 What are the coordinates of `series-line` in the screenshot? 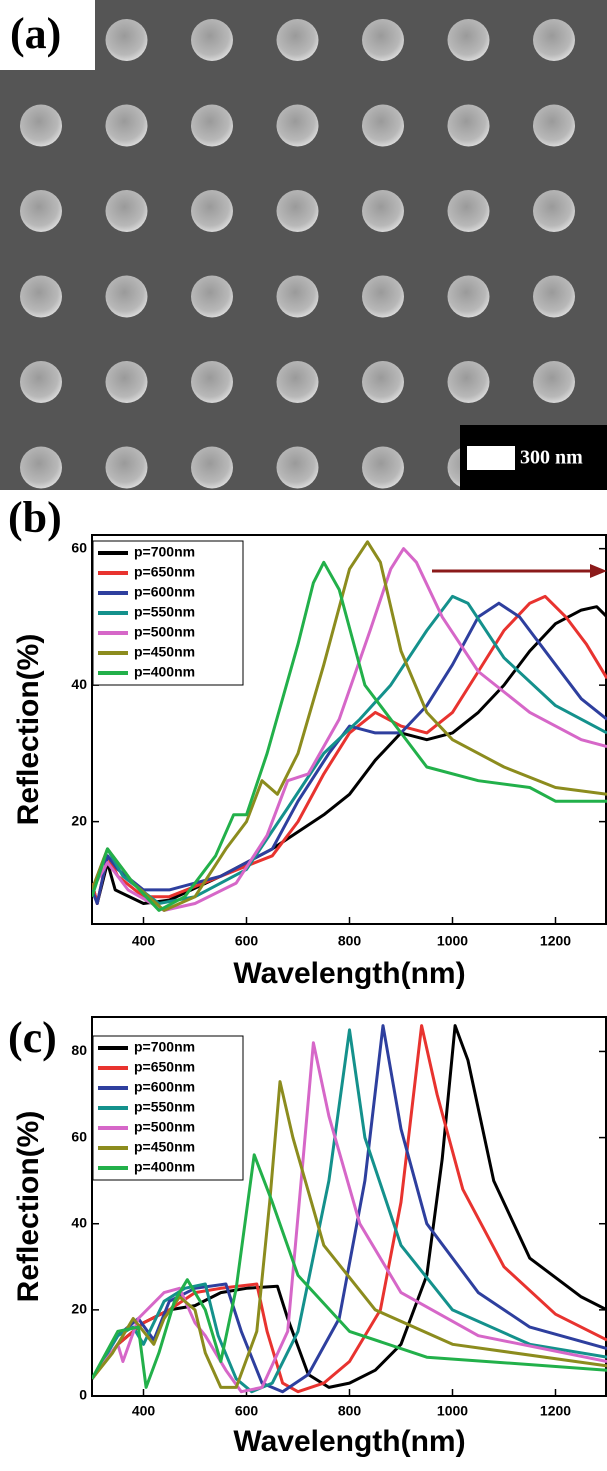 It's located at (349, 1271).